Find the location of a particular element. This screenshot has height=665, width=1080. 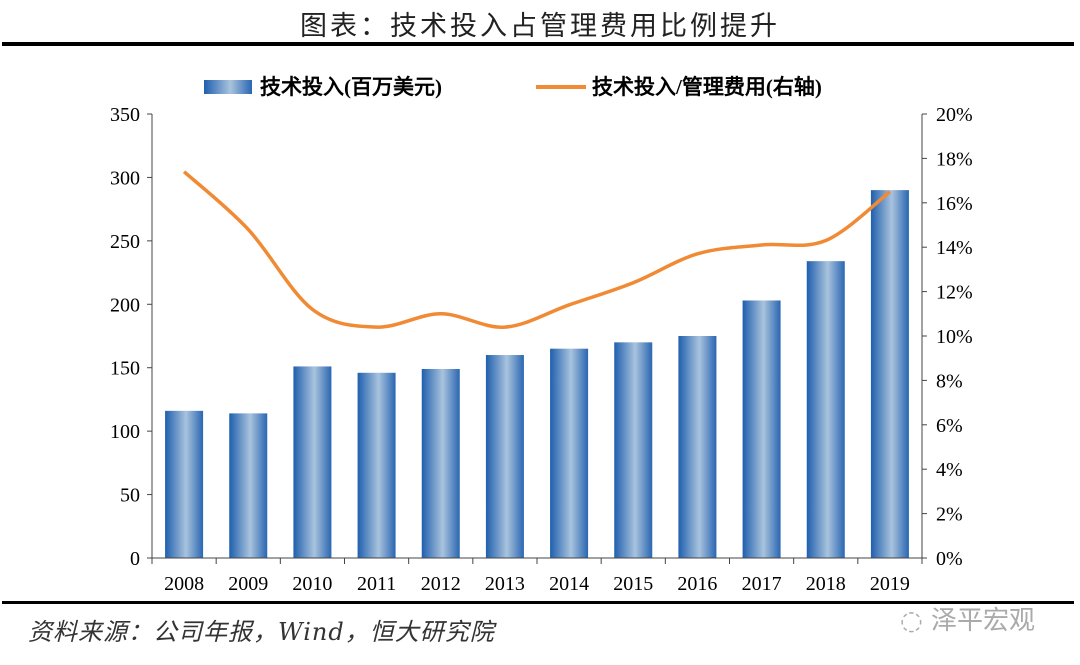

left-tick-label: 150 is located at coordinates (125, 369).